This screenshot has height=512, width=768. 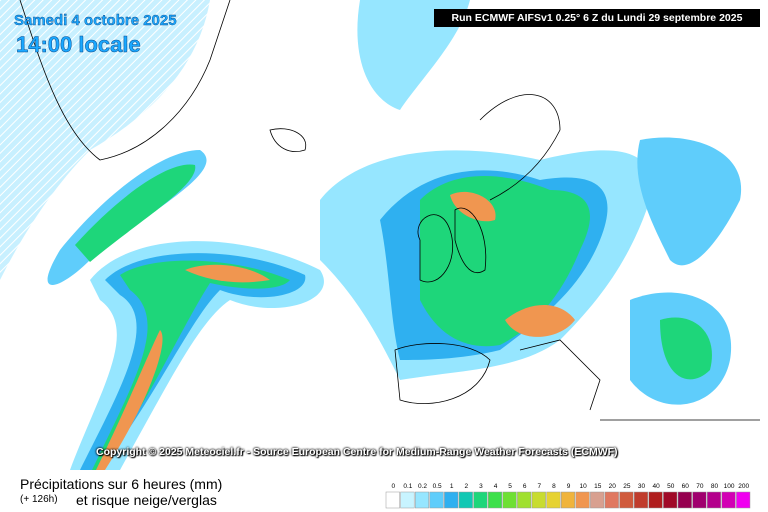 I want to click on legend-label: 20, so click(x=613, y=486).